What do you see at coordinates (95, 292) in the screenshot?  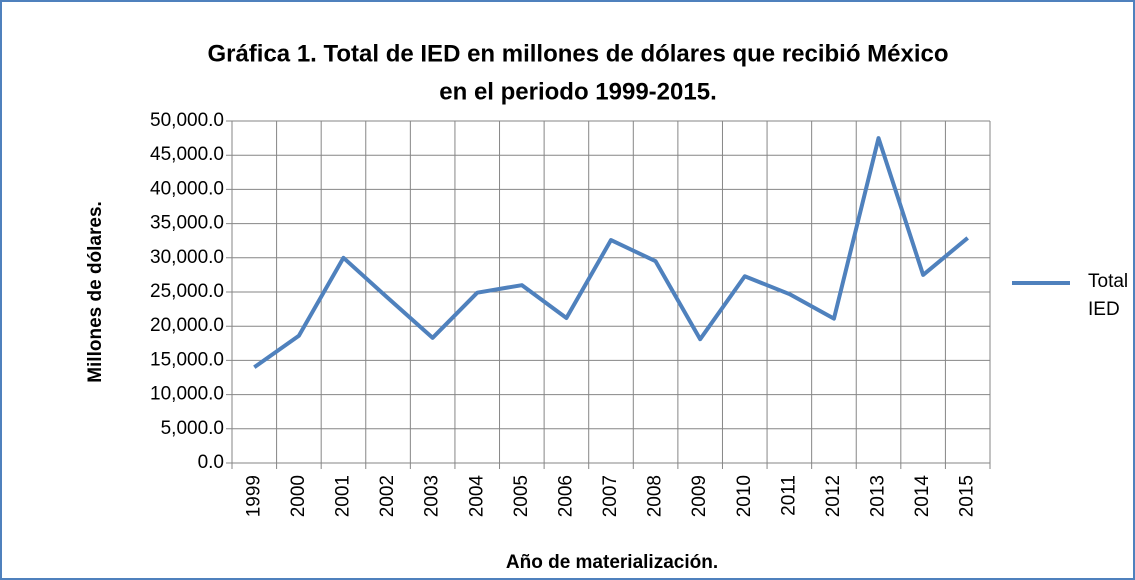 I see `y-axis-title: Millones de dólares.` at bounding box center [95, 292].